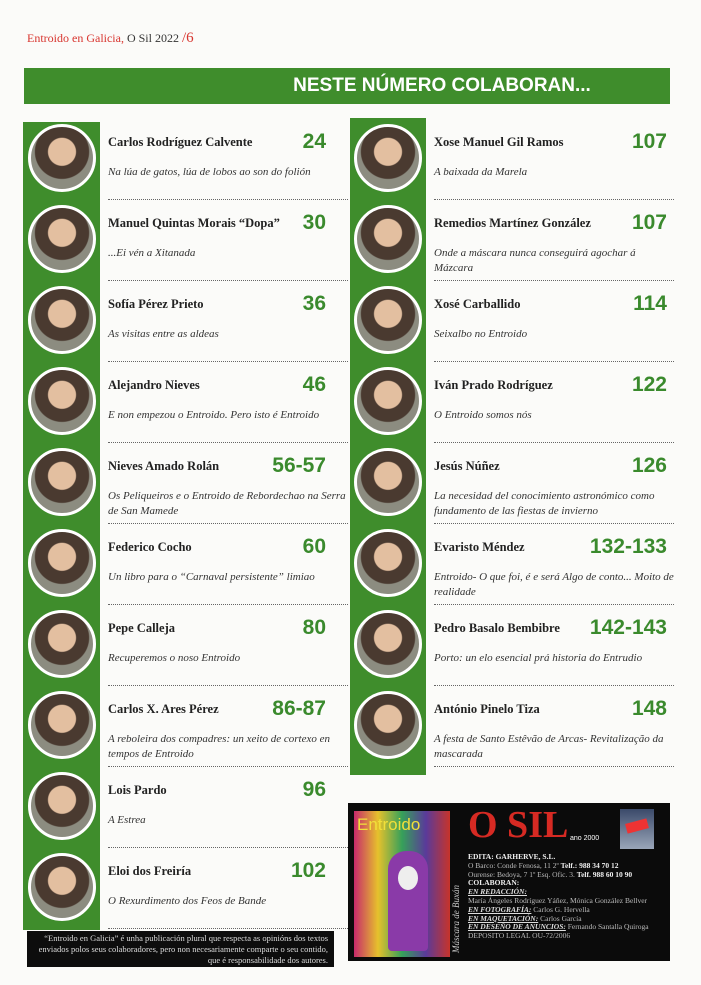  What do you see at coordinates (110, 38) in the screenshot?
I see `running-head: Entroido en Galicia, O Sil 2022 /6` at bounding box center [110, 38].